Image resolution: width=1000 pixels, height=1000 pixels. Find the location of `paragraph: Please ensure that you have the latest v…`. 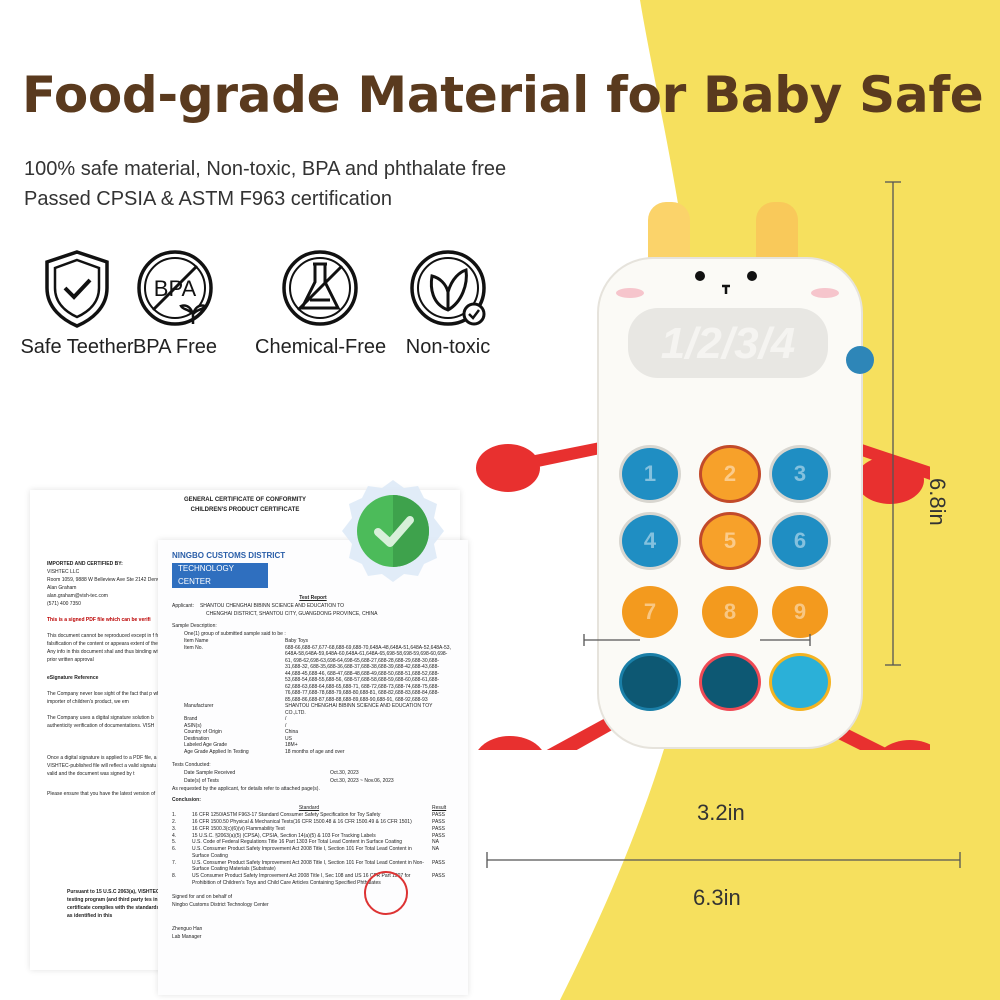

paragraph: Please ensure that you have the latest v… is located at coordinates (101, 794).